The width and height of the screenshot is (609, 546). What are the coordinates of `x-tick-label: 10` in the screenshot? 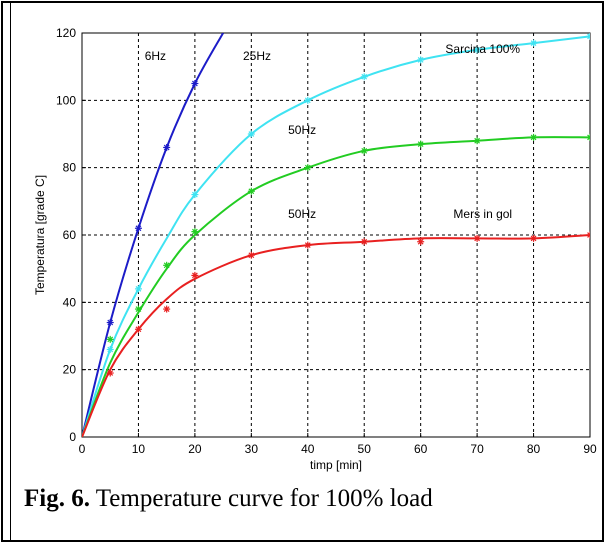 It's located at (139, 449).